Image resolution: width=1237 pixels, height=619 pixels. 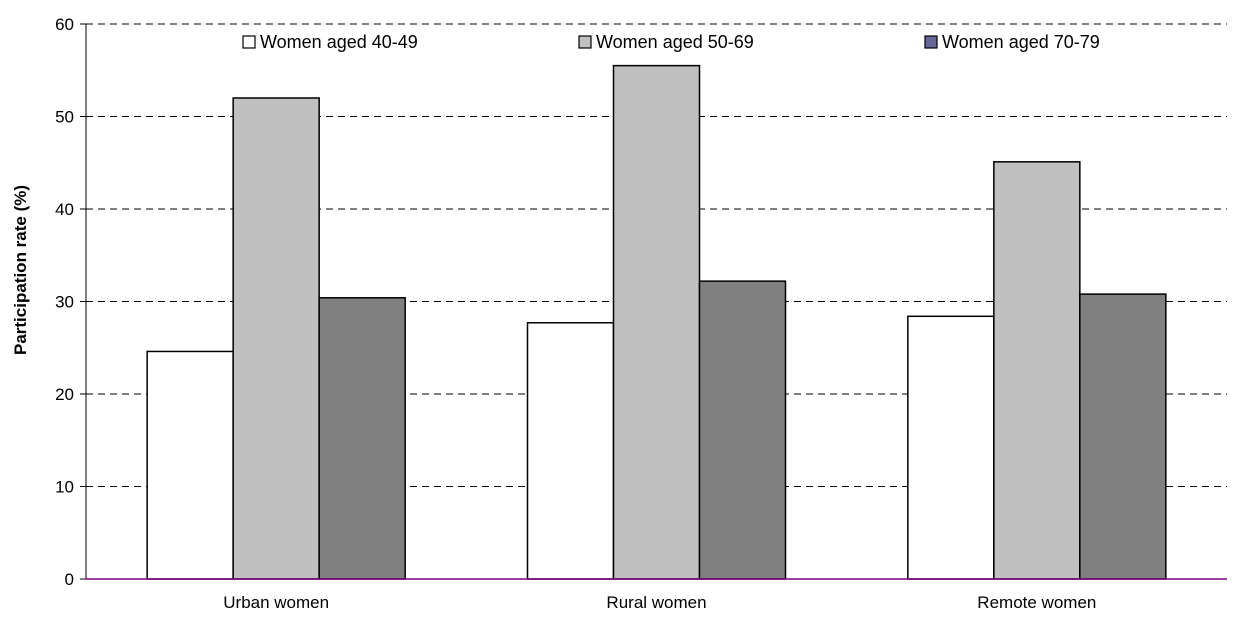 What do you see at coordinates (276, 602) in the screenshot?
I see `x-category-label: Urban women` at bounding box center [276, 602].